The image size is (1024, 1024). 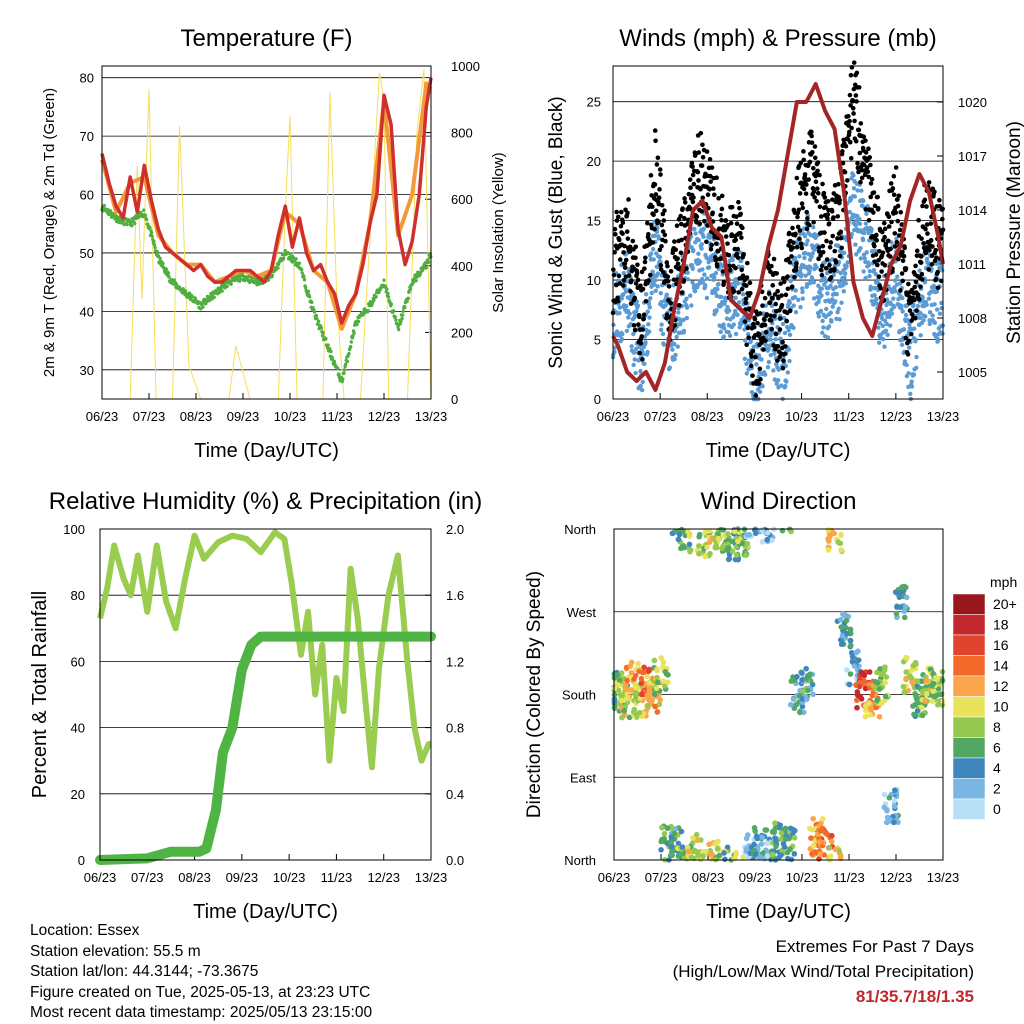 What do you see at coordinates (969, 625) in the screenshot?
I see `legend-swatch` at bounding box center [969, 625].